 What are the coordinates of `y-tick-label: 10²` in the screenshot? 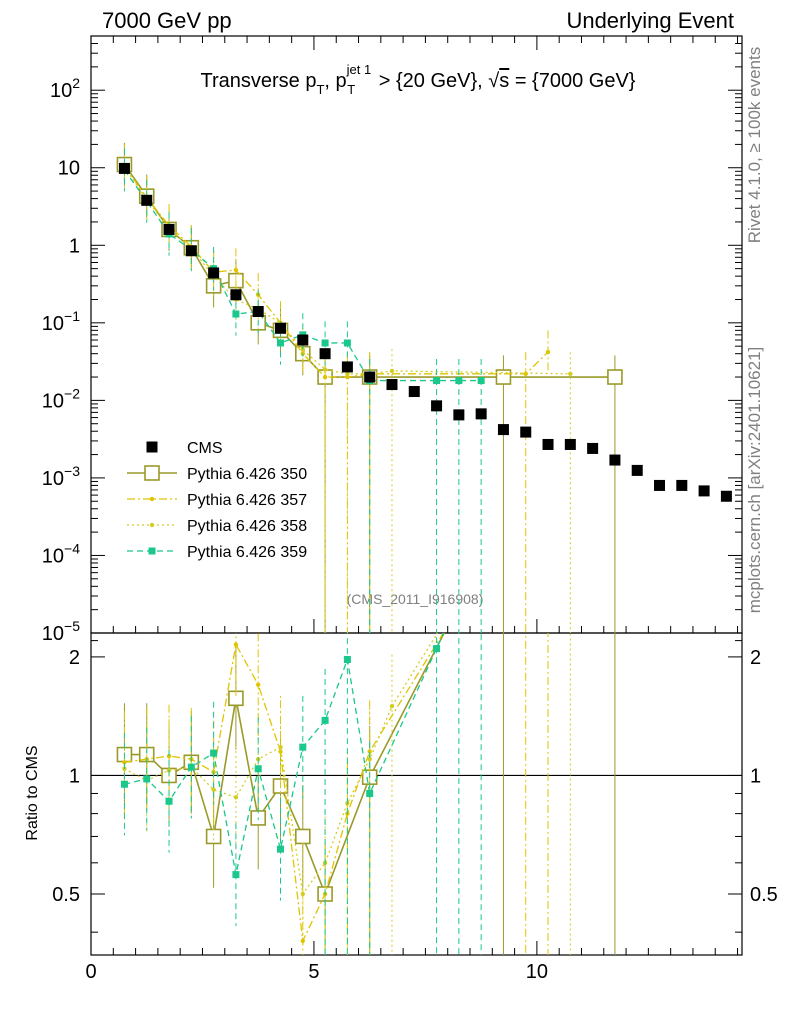 It's located at (65, 88).